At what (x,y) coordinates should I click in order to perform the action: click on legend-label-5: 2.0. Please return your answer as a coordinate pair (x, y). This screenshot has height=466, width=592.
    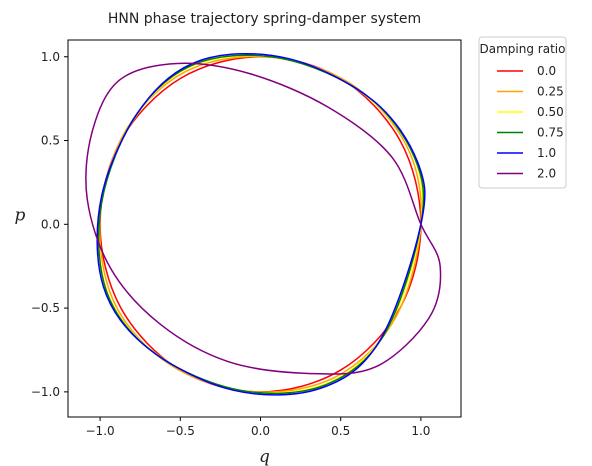
    Looking at the image, I should click on (546, 174).